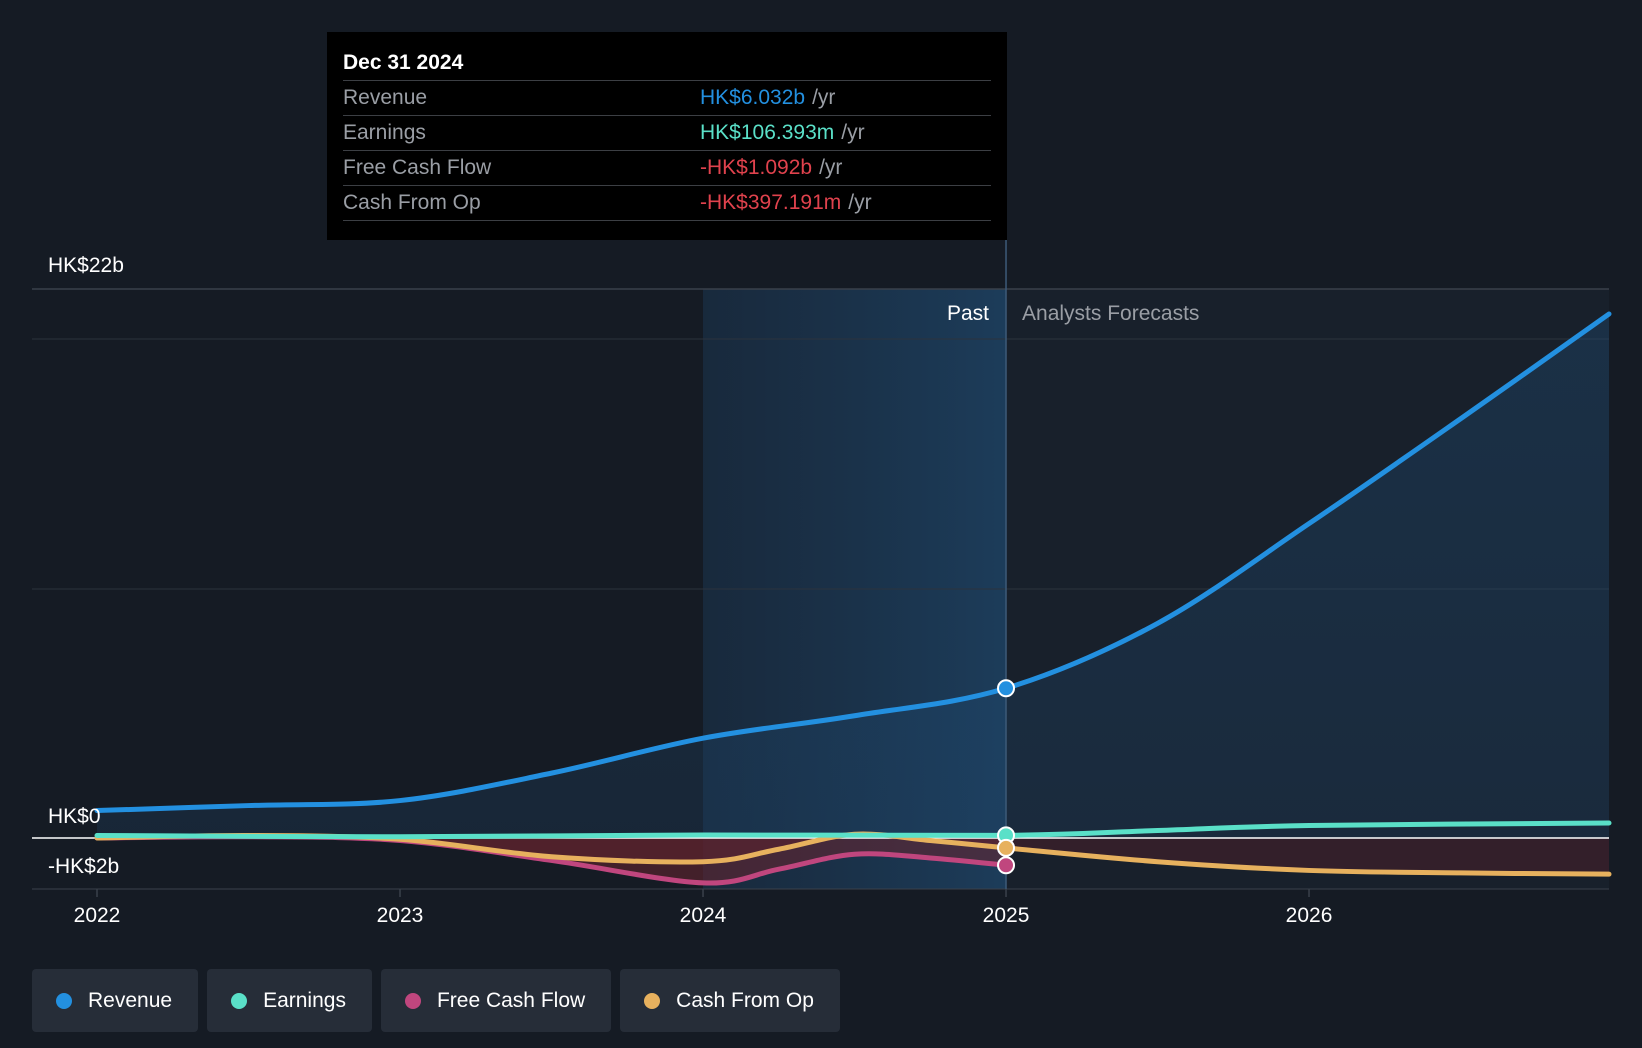  I want to click on series-line-earnings, so click(853, 830).